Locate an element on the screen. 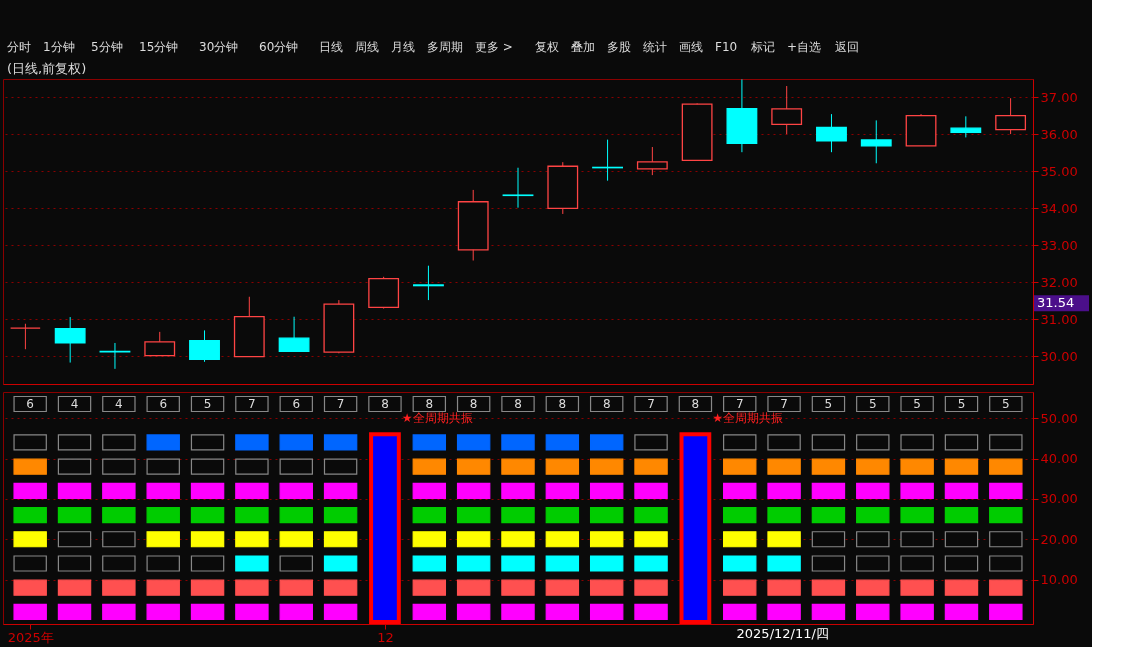  y-tick-label: 10.00 is located at coordinates (1059, 580).